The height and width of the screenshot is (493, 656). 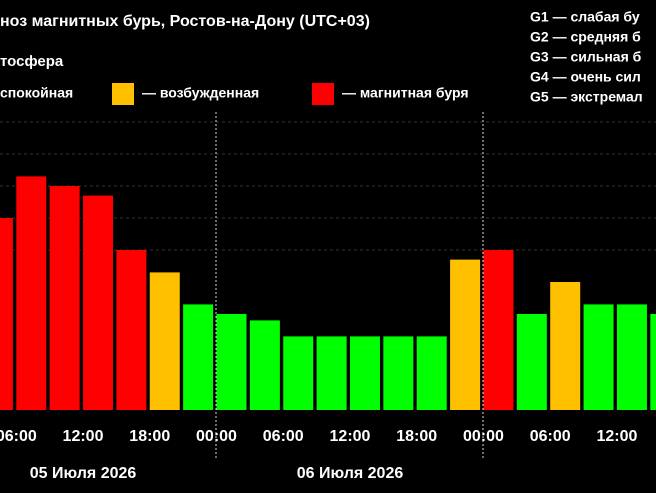 What do you see at coordinates (586, 97) in the screenshot?
I see `scale-note: G5 — экстремал` at bounding box center [586, 97].